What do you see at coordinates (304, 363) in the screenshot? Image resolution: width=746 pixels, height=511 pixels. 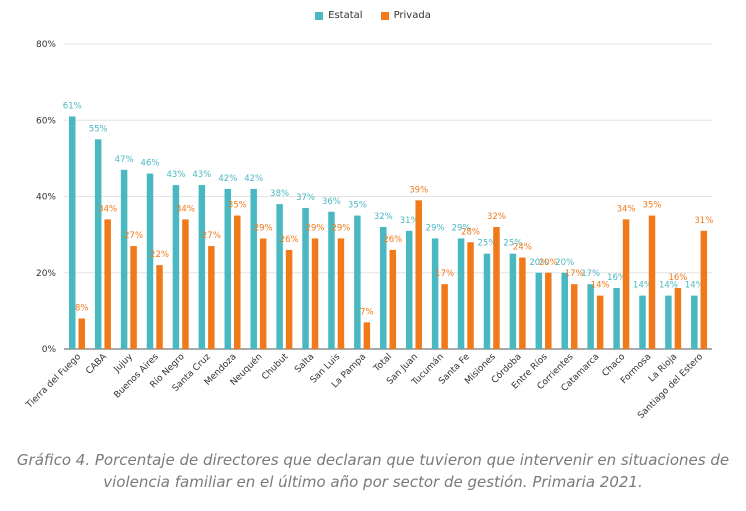 I see `x-tick-label: Salta` at bounding box center [304, 363].